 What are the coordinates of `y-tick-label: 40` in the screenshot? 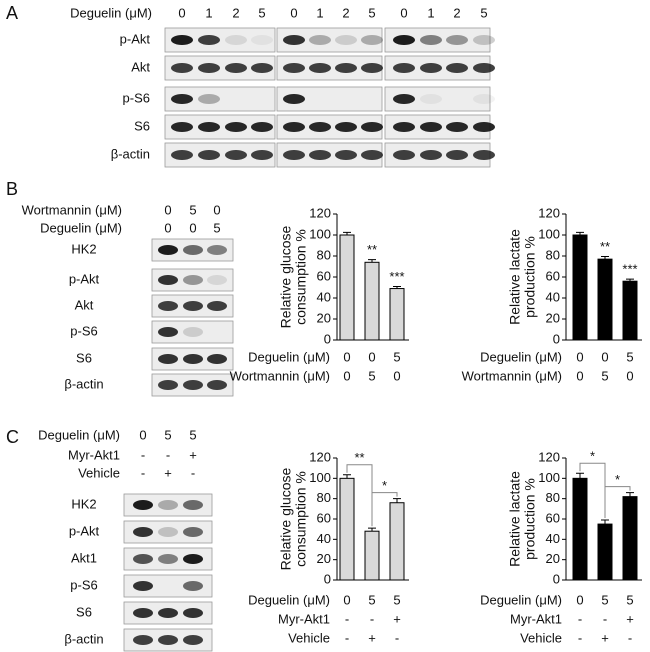 It's located at (553, 296).